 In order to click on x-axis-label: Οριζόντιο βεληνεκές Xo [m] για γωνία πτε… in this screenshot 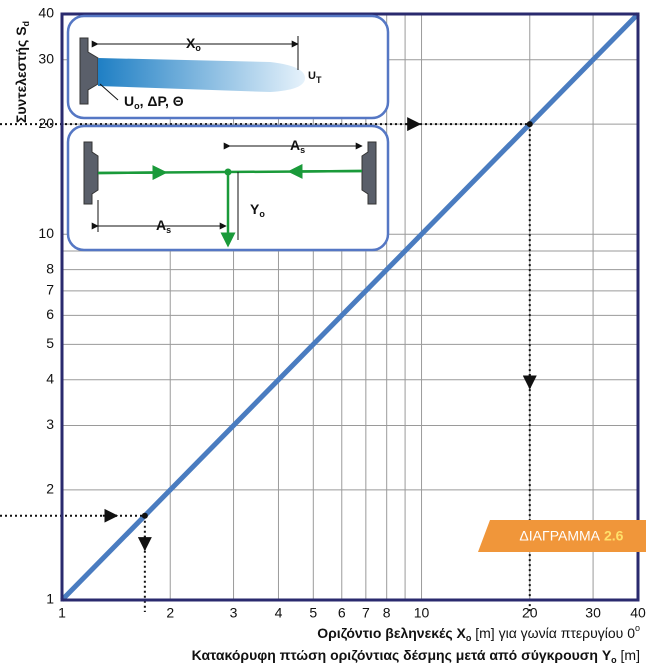, I will do `click(478, 633)`.